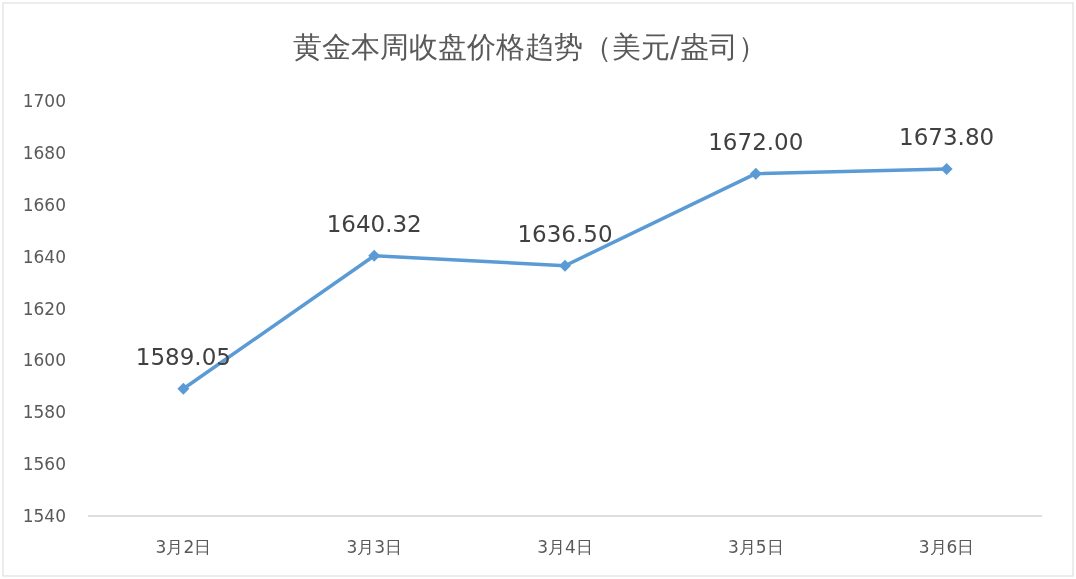 Image resolution: width=1076 pixels, height=579 pixels. I want to click on data-label: 1640.32, so click(374, 223).